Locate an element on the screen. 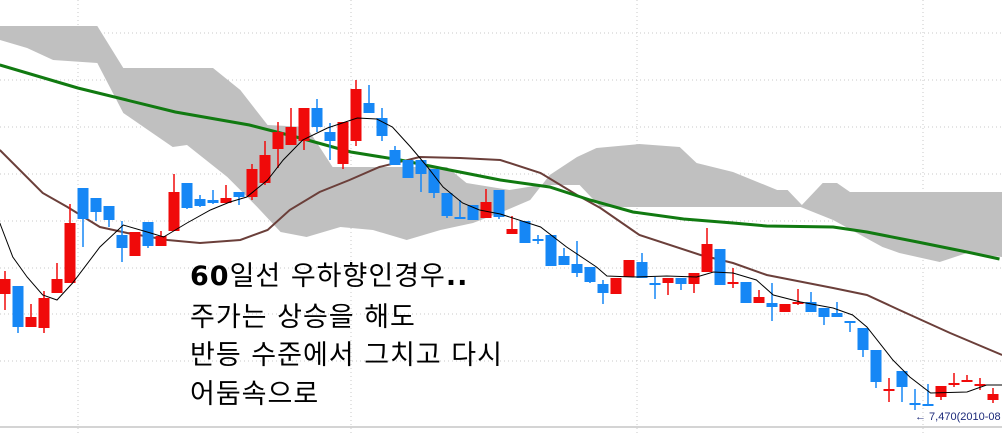 The height and width of the screenshot is (433, 1002). annotation-text: 일선 우하향인경우 is located at coordinates (337, 276).